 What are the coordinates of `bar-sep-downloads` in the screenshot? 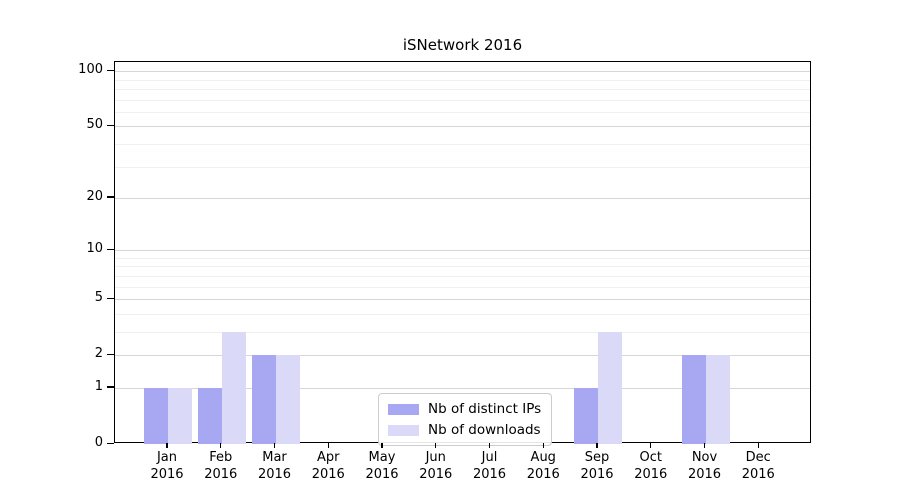 It's located at (610, 387).